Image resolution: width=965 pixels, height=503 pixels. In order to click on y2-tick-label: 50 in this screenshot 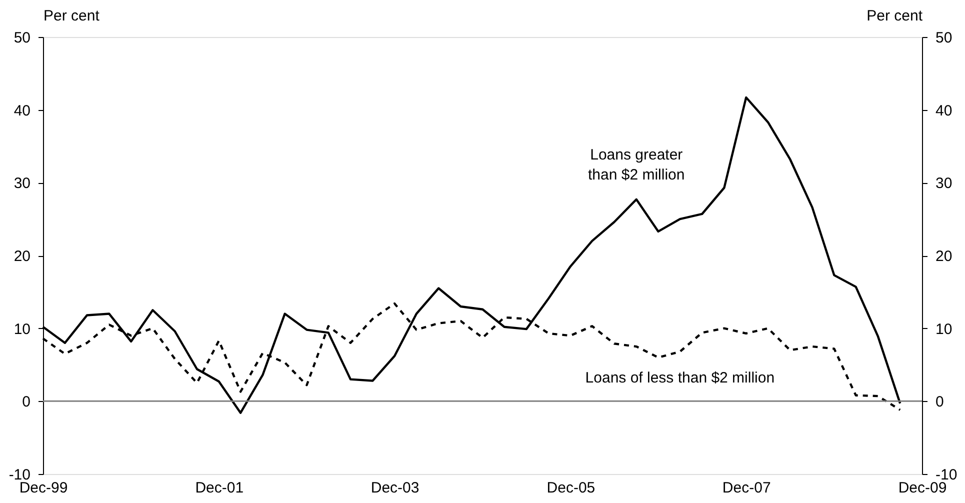, I will do `click(944, 38)`.